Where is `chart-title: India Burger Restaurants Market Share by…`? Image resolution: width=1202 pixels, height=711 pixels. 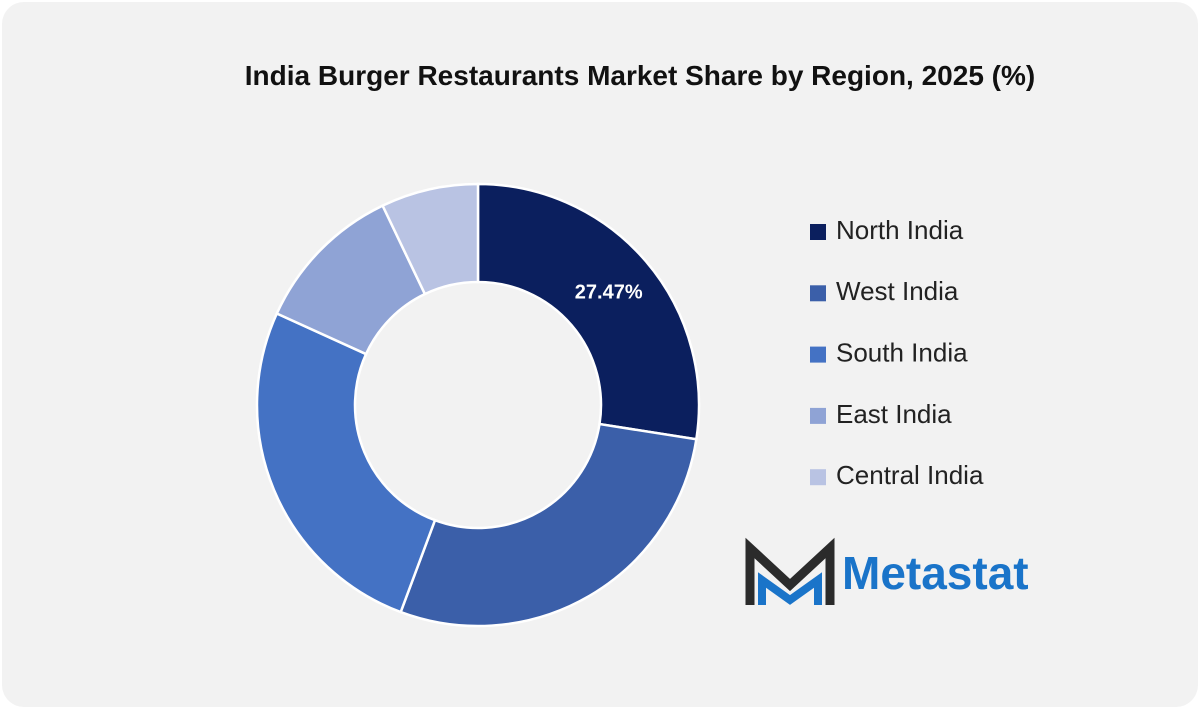
chart-title: India Burger Restaurants Market Share by… is located at coordinates (640, 75).